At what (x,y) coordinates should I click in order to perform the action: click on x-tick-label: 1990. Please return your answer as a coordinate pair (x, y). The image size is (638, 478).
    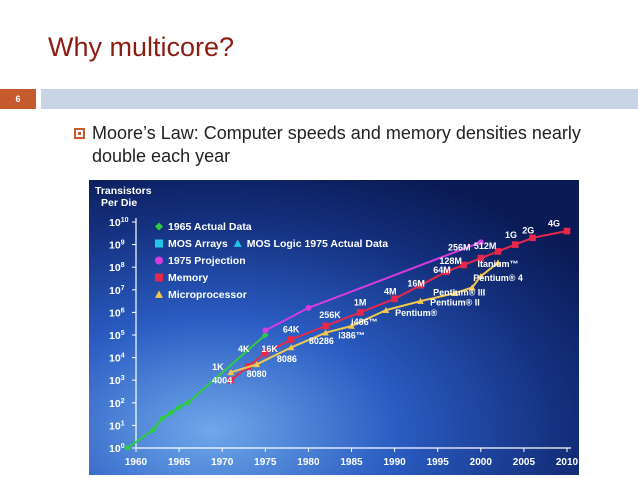
    Looking at the image, I should click on (394, 462).